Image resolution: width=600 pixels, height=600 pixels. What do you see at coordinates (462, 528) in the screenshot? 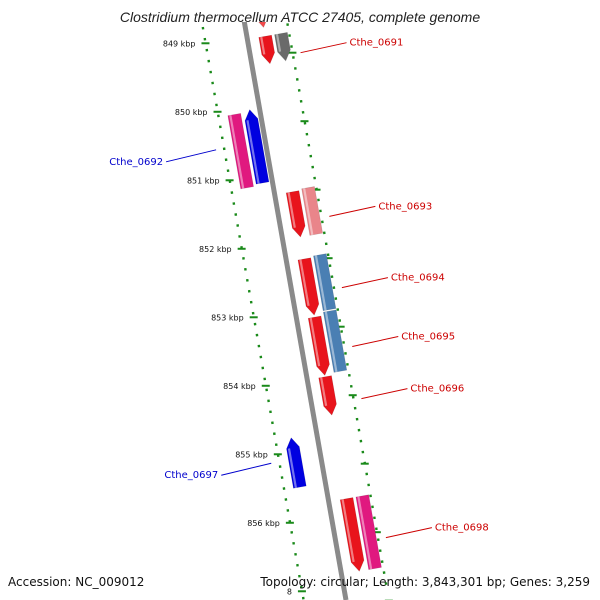
I see `gene-label-Cthe_0698: Cthe_0698` at bounding box center [462, 528].